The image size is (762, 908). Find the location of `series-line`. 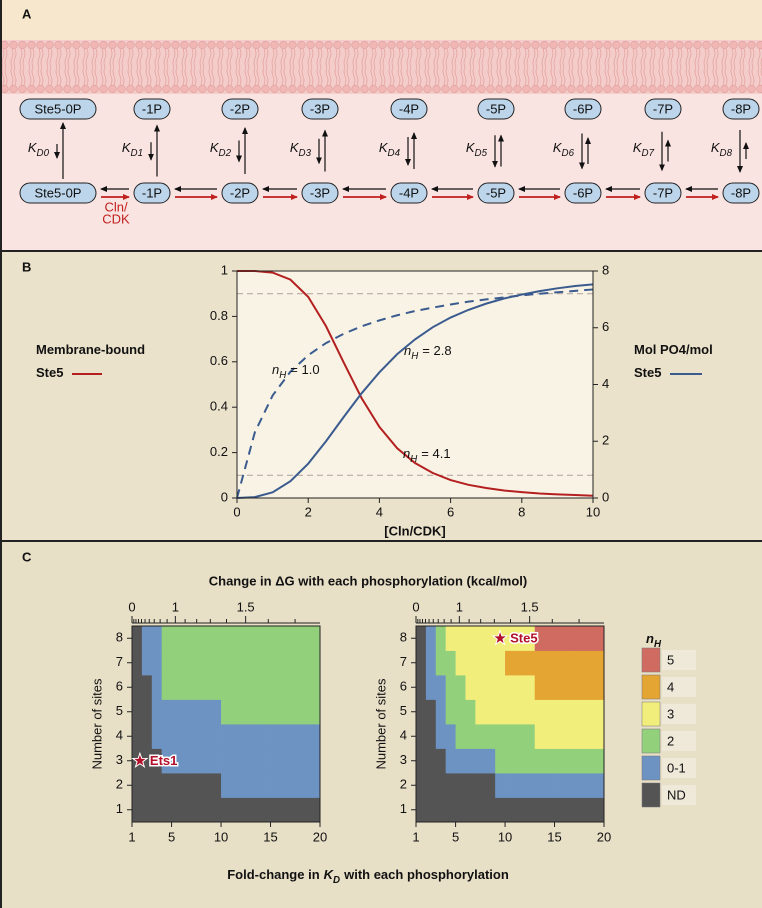

series-line is located at coordinates (415, 383).